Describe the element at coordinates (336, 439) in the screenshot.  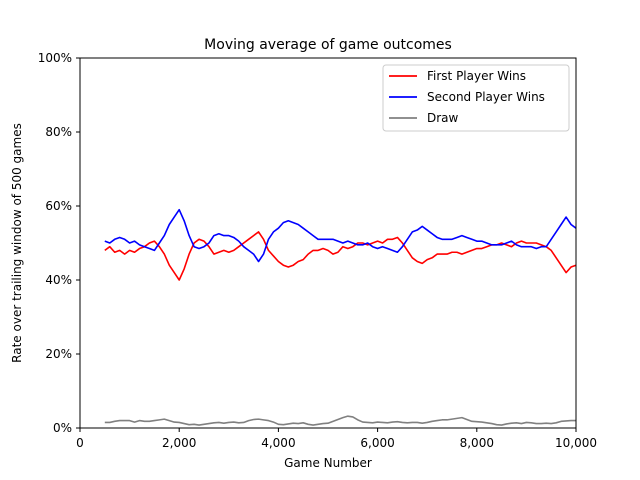
I see `x-axis: 0 2,000 4,000 6,000 8,000 10,000` at that location.